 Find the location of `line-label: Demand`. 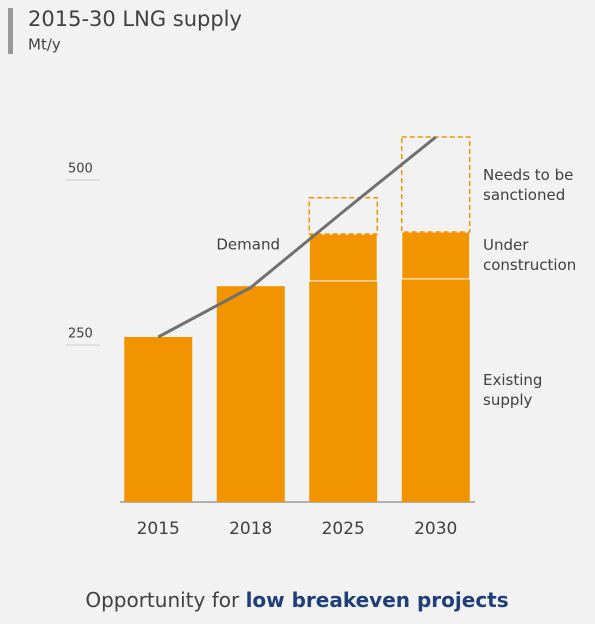

line-label: Demand is located at coordinates (248, 245).